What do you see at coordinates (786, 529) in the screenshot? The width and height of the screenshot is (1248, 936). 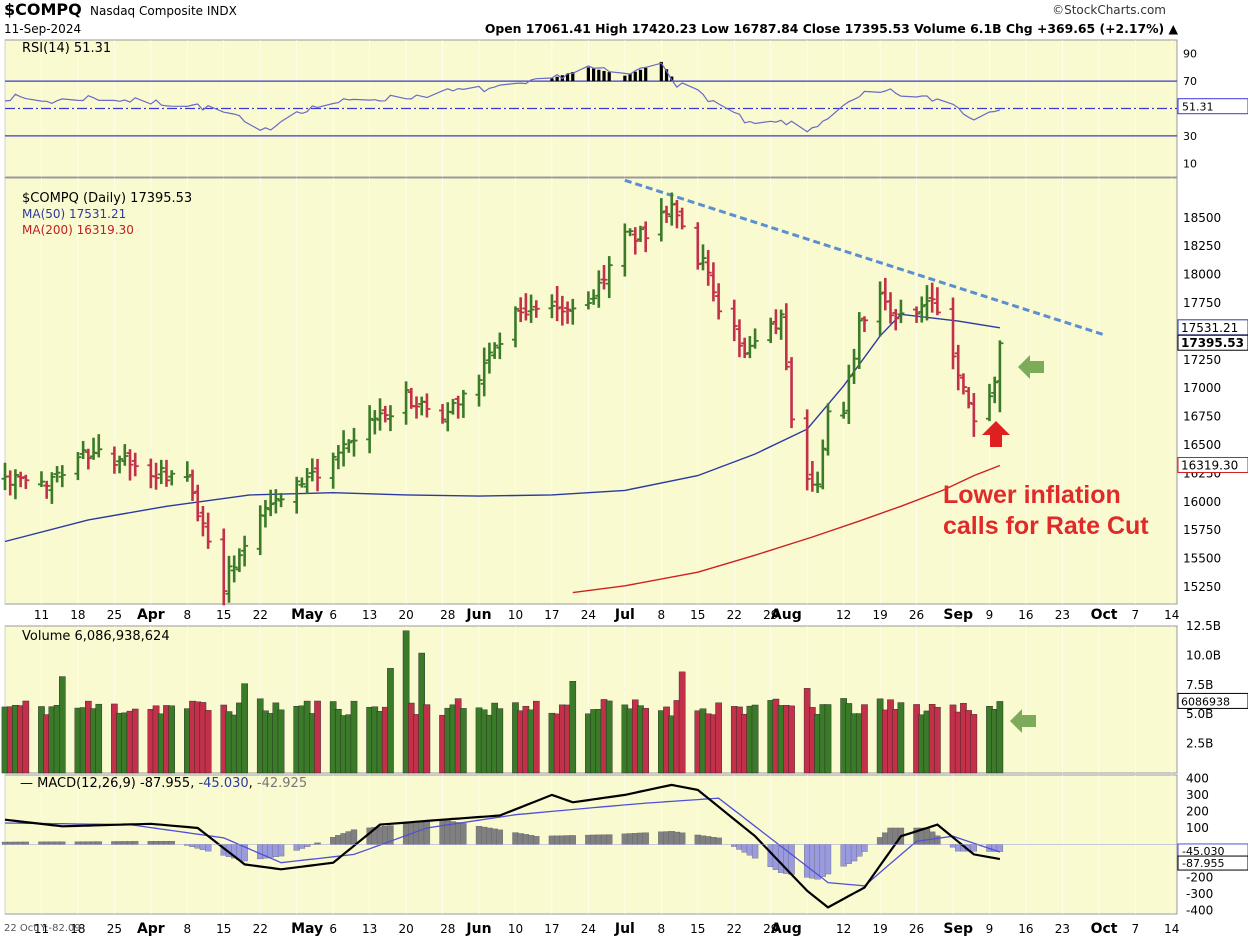 I see `ma200-line` at bounding box center [786, 529].